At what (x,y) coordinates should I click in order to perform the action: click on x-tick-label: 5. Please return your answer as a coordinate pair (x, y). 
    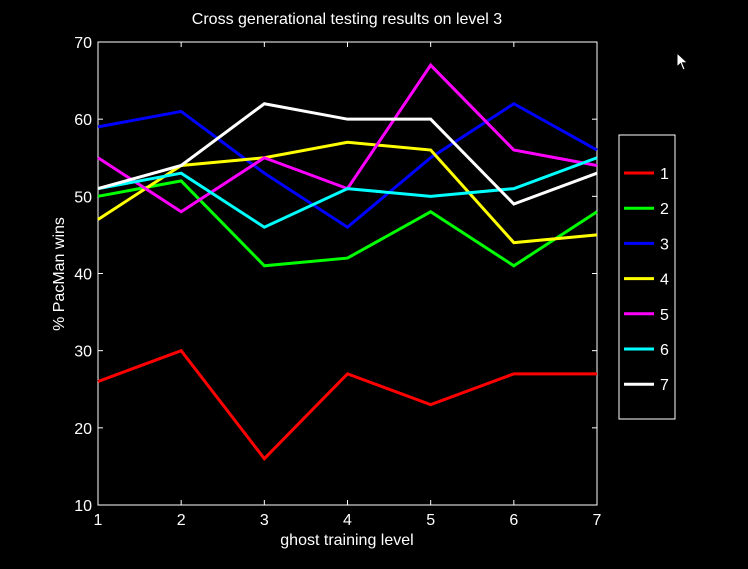
    Looking at the image, I should click on (430, 520).